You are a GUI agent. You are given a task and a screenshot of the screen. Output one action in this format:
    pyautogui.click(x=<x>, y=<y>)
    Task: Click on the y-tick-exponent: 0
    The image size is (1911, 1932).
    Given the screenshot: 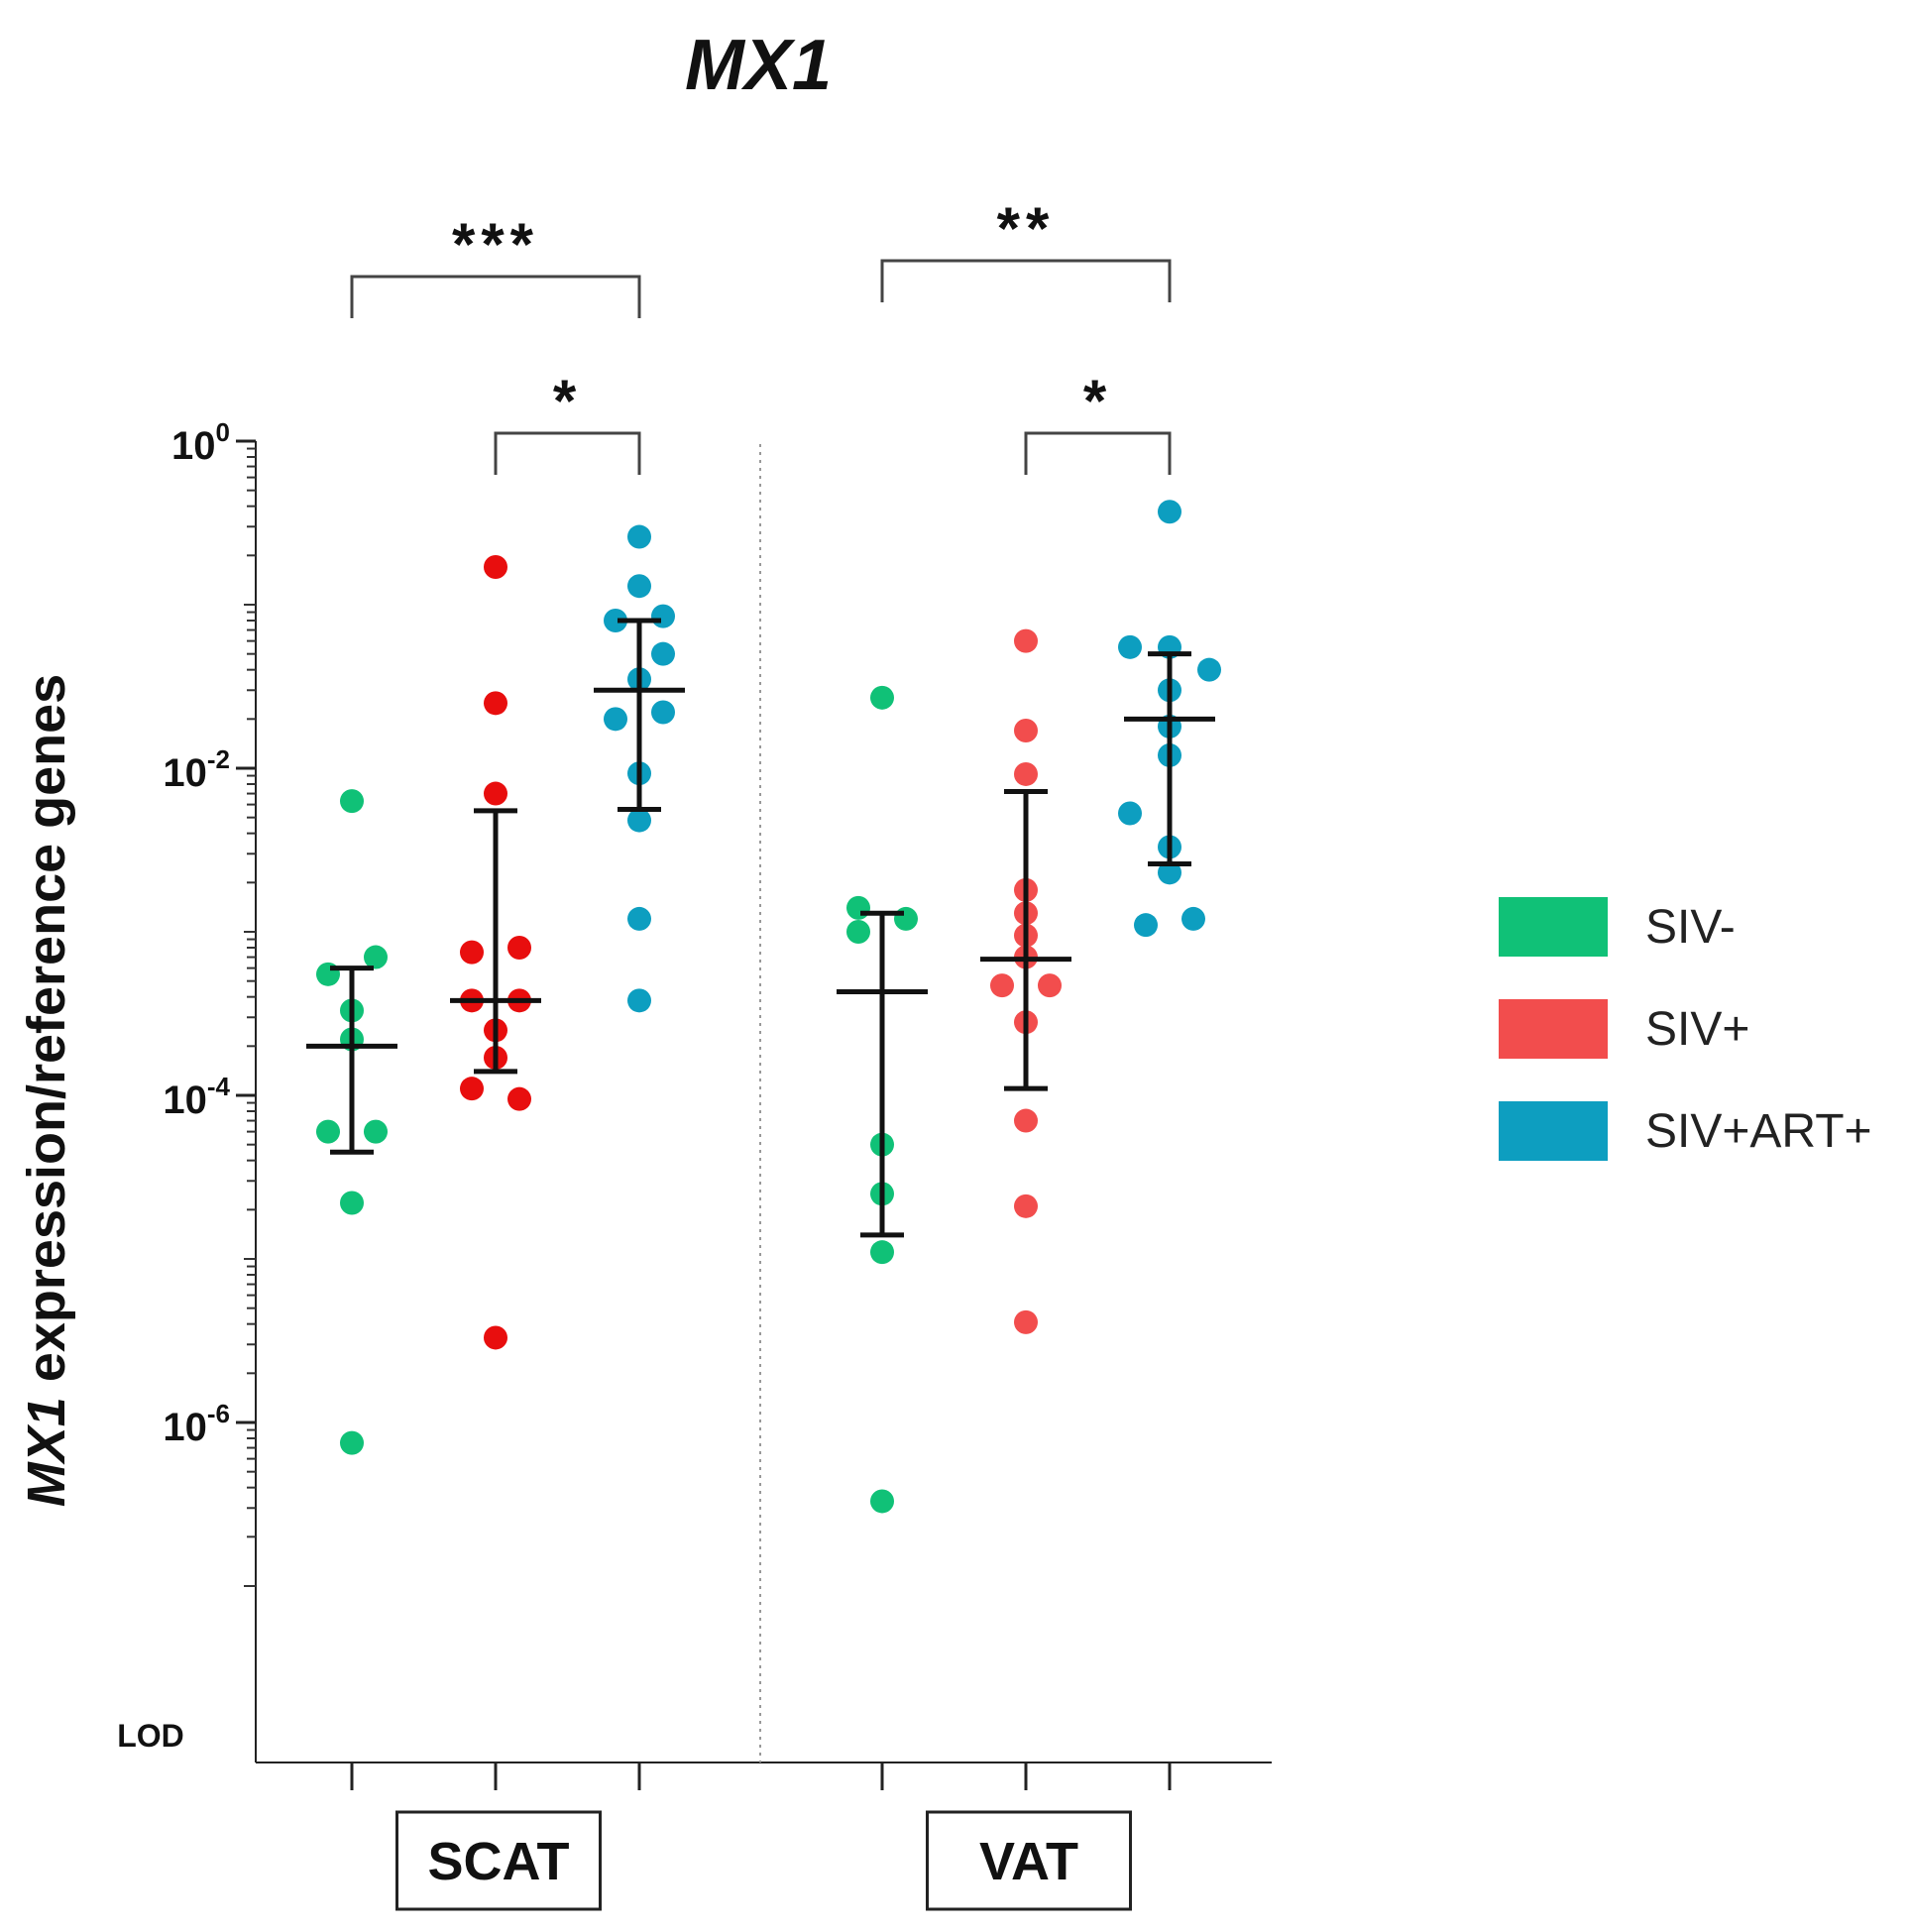 What is the action you would take?
    pyautogui.click(x=223, y=432)
    